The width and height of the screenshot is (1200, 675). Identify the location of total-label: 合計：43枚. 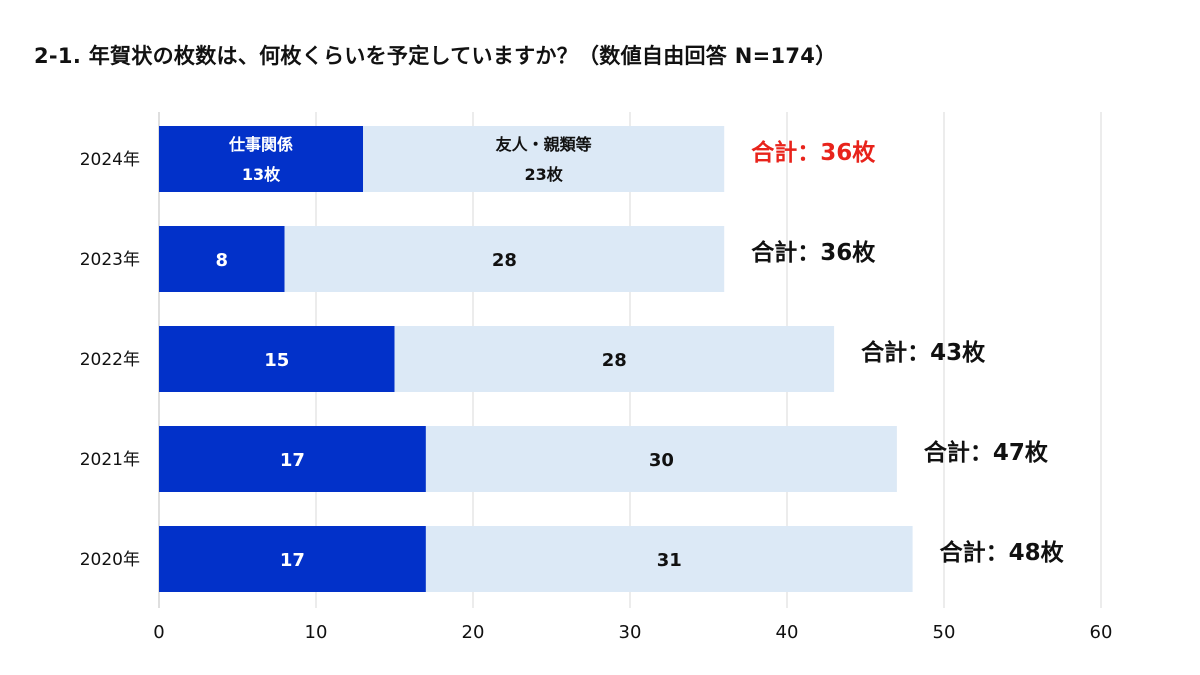
(923, 352).